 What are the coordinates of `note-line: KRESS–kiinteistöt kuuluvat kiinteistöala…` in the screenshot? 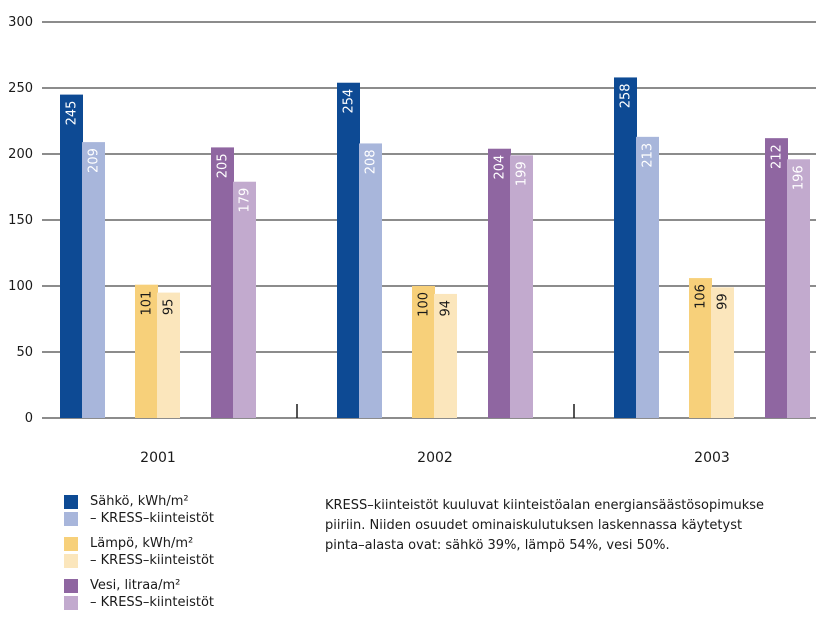 It's located at (545, 505).